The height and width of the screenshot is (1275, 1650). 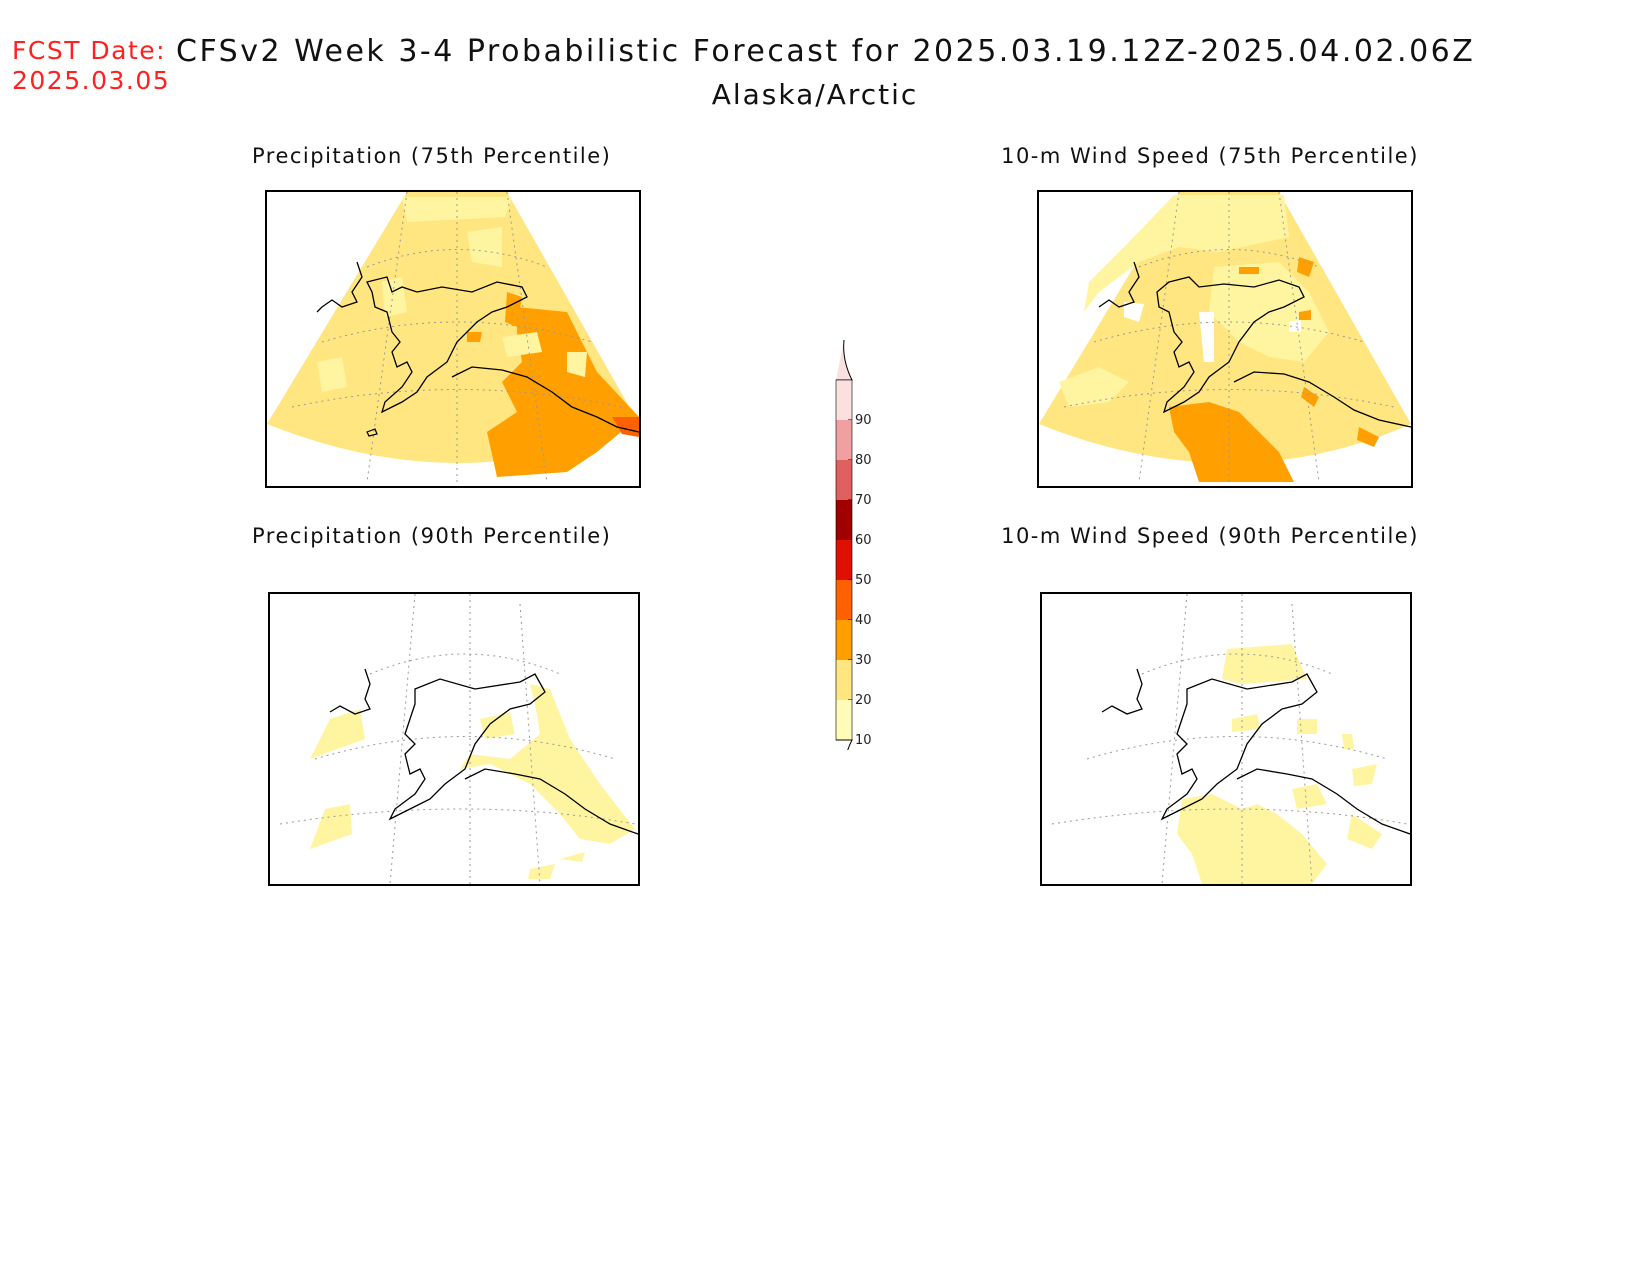 I want to click on colorbar-top-cap, so click(x=844, y=360).